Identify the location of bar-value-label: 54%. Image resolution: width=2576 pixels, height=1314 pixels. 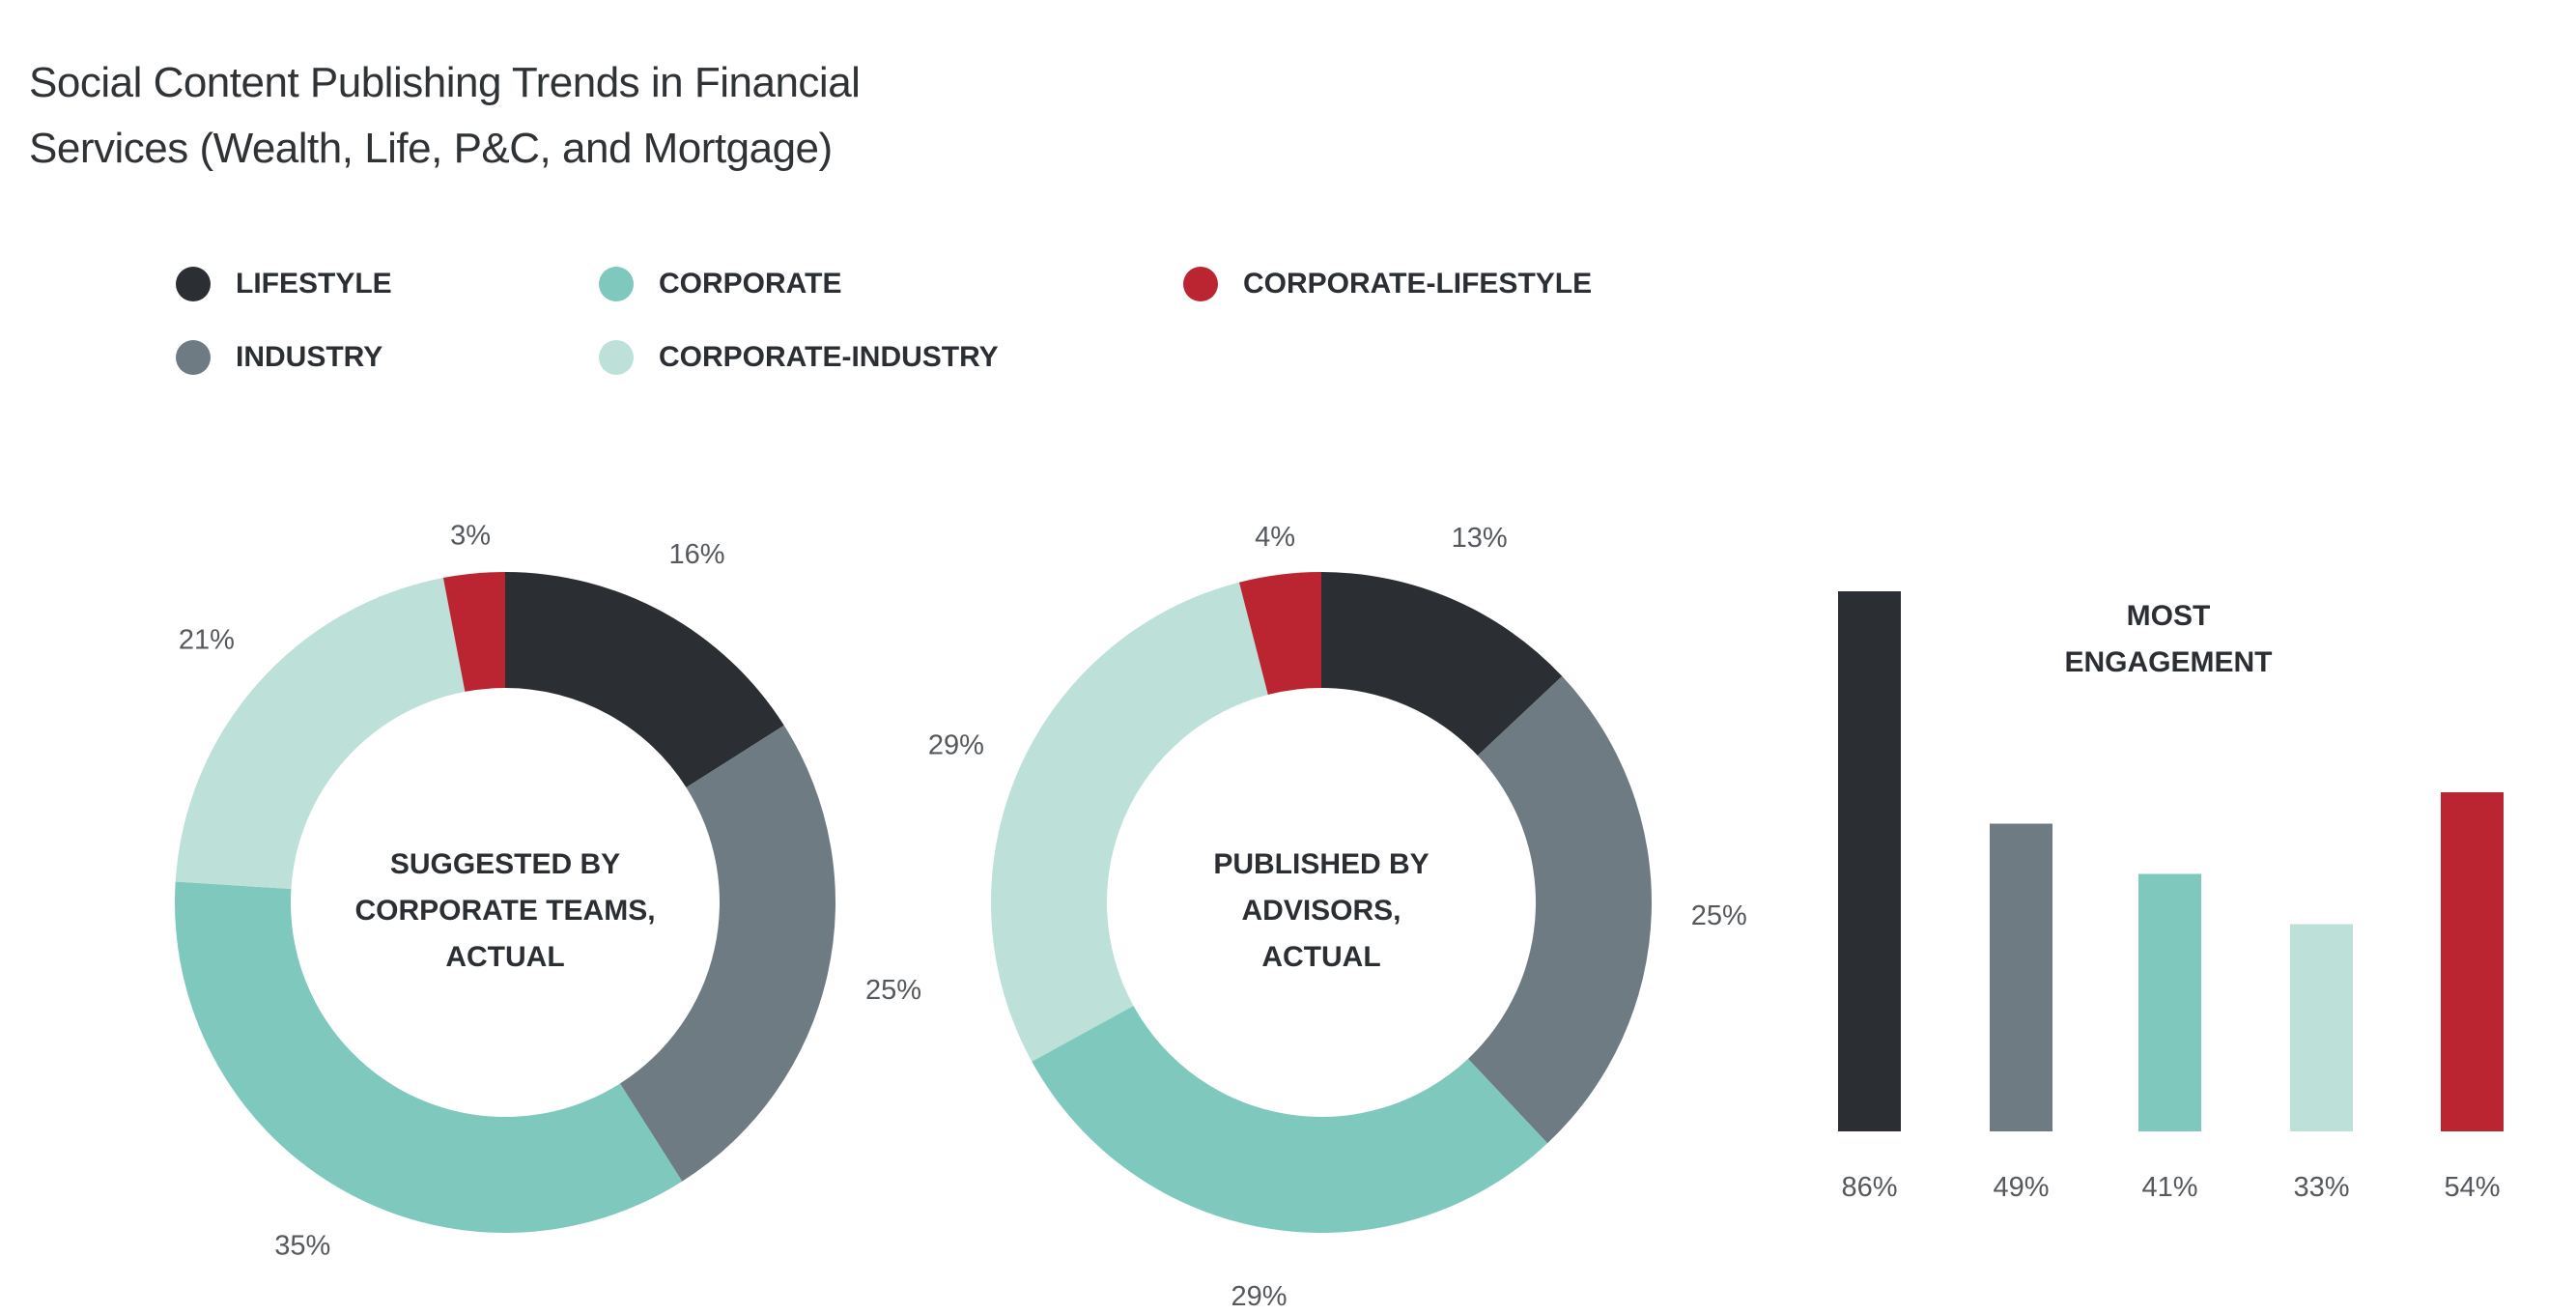
(2472, 1187).